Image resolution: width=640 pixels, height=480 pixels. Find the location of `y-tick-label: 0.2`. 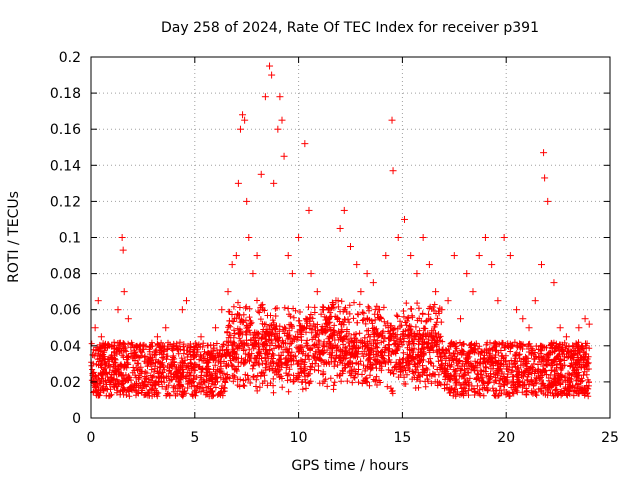

y-tick-label: 0.2 is located at coordinates (70, 58).